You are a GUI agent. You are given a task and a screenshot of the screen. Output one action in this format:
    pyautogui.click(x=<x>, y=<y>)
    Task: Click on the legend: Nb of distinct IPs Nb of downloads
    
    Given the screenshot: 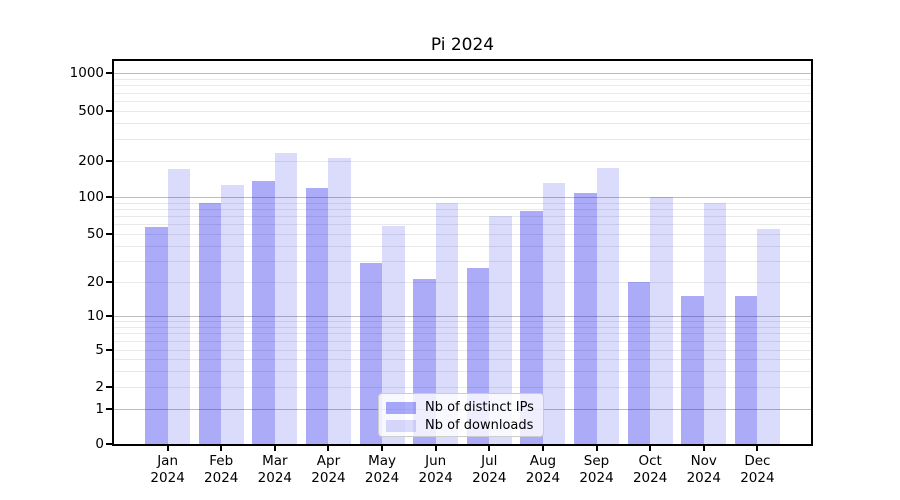 What is the action you would take?
    pyautogui.click(x=461, y=415)
    